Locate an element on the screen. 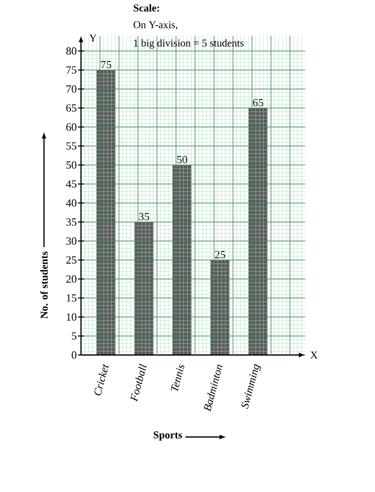  y-tick-label: 0 is located at coordinates (74, 355).